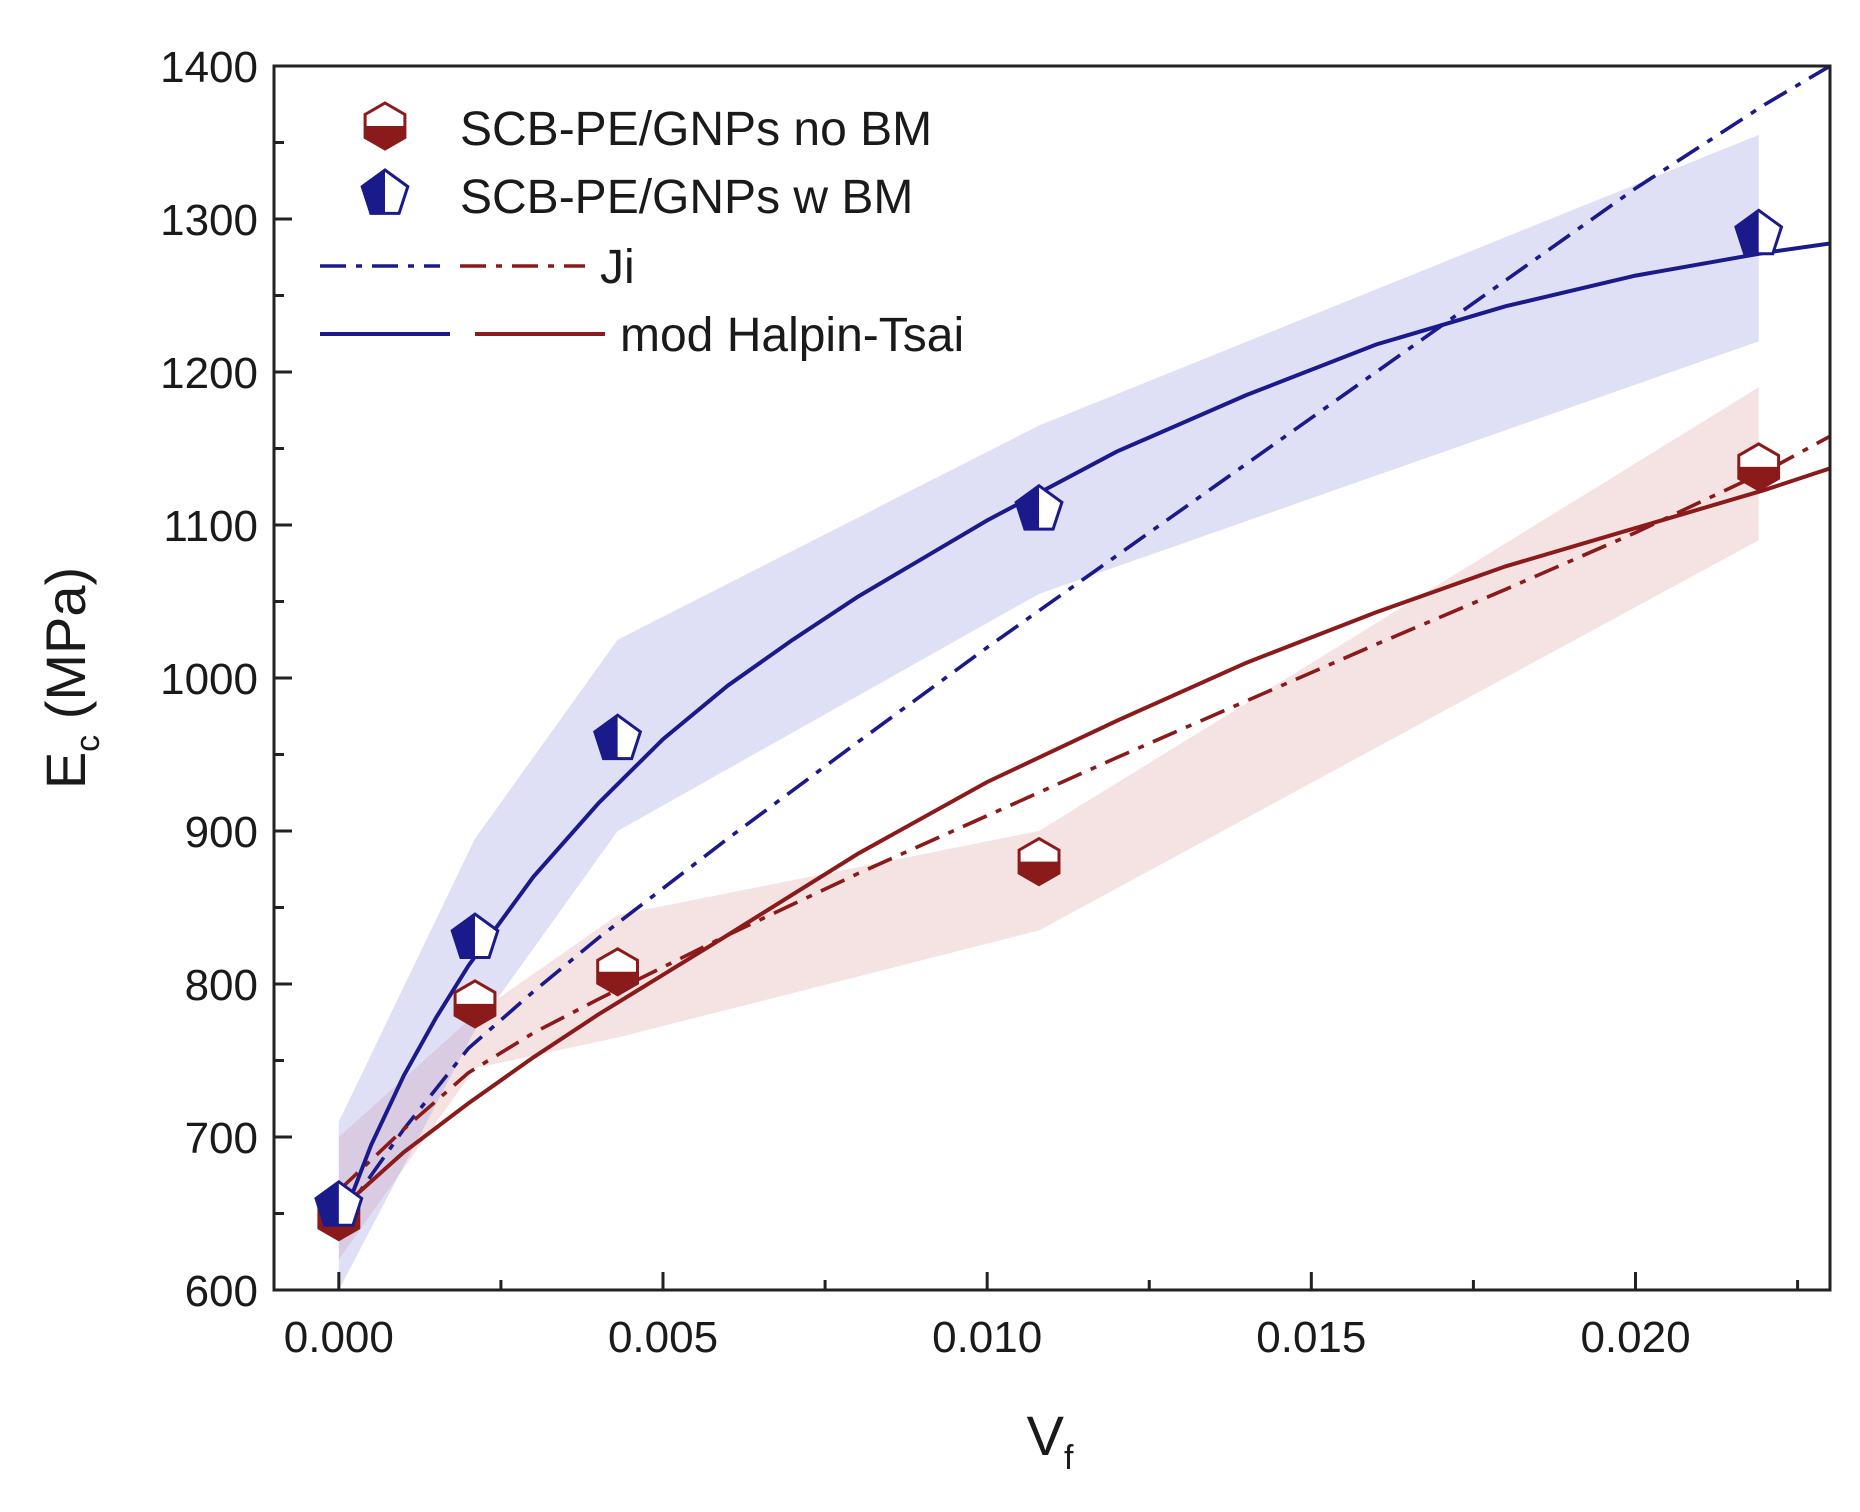 The width and height of the screenshot is (1860, 1512). Describe the element at coordinates (65, 770) in the screenshot. I see `y-axis-title-main: E` at that location.